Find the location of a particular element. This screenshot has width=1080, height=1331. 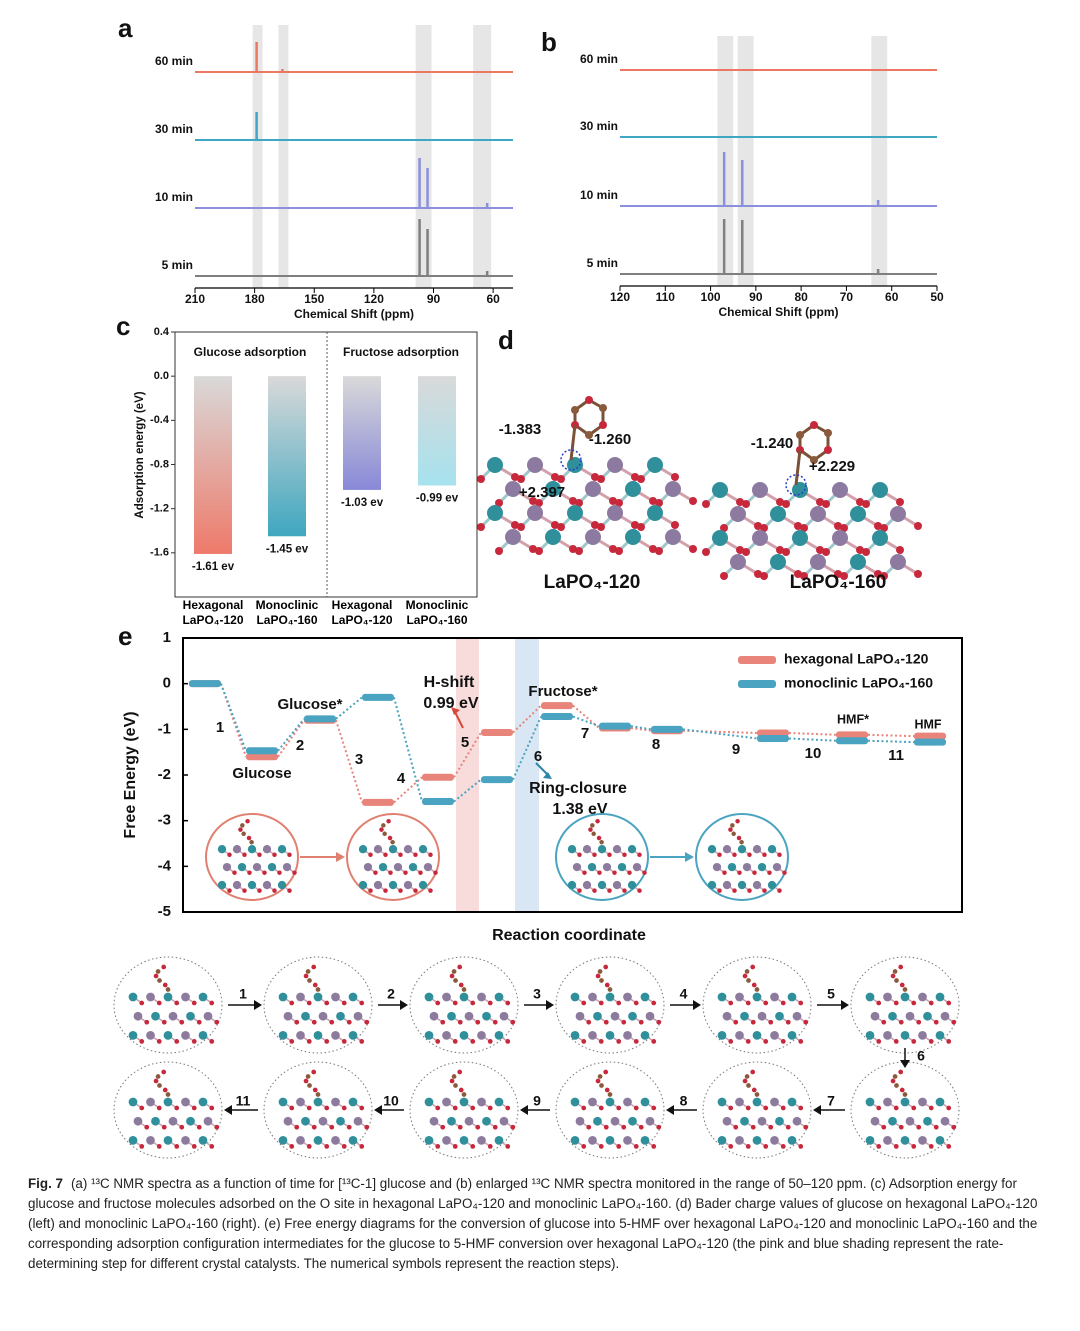

connector is located at coordinates (467, 790).